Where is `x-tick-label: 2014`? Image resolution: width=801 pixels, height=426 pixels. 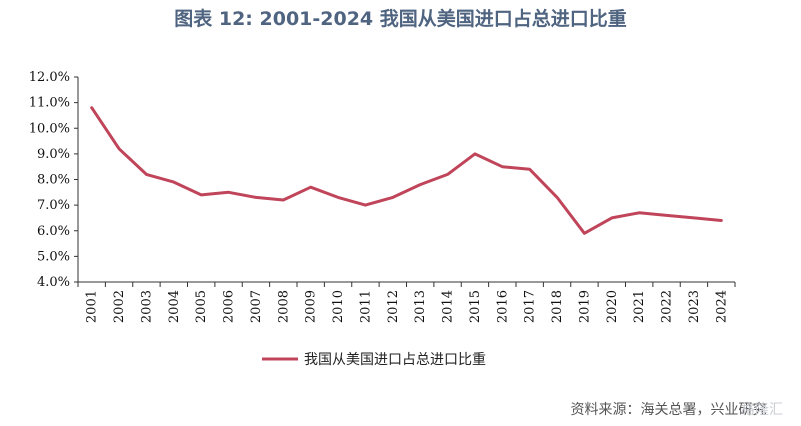 x-tick-label: 2014 is located at coordinates (448, 306).